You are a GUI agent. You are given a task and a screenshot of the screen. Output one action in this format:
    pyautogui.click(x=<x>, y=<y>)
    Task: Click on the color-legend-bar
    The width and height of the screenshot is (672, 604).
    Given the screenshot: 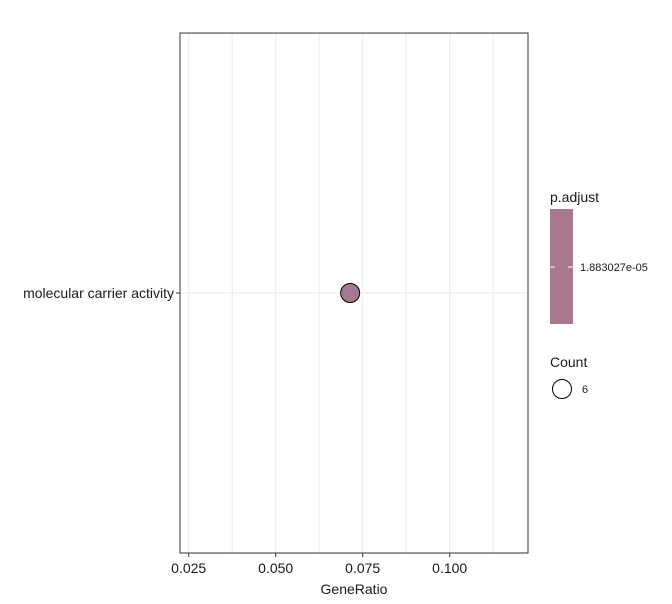 What is the action you would take?
    pyautogui.click(x=561, y=266)
    